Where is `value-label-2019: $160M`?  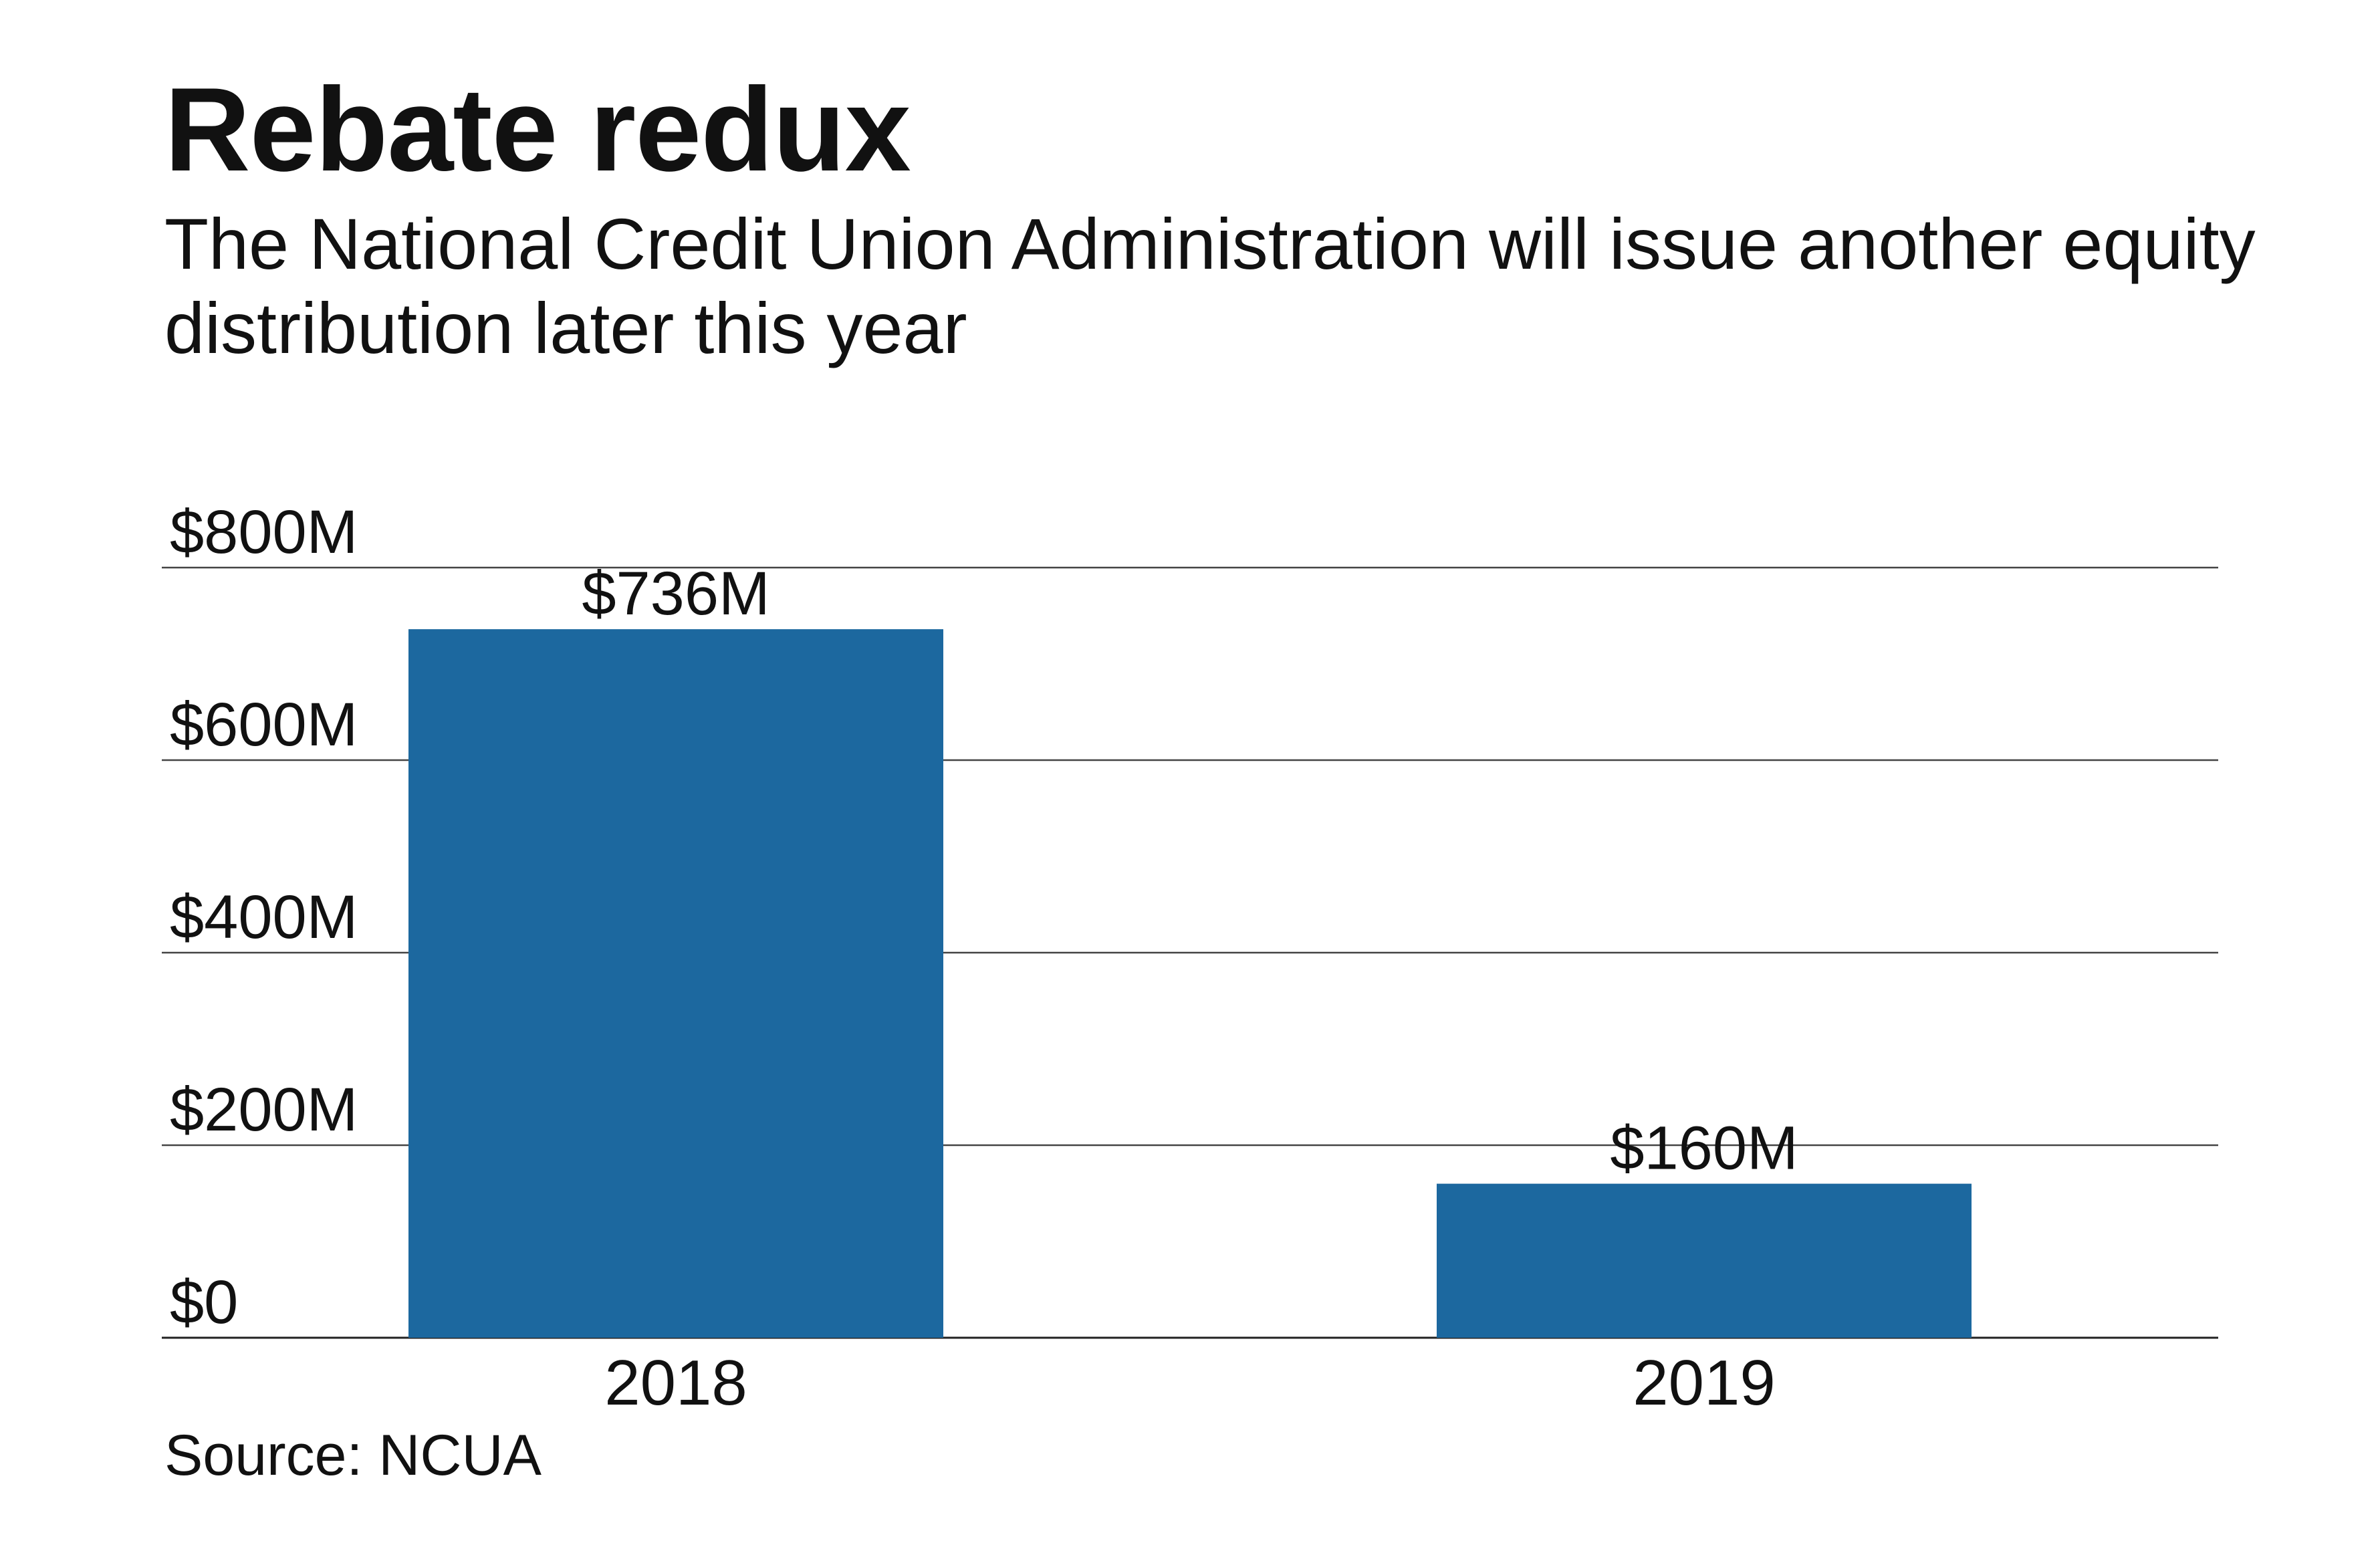 value-label-2019: $160M is located at coordinates (1704, 1148).